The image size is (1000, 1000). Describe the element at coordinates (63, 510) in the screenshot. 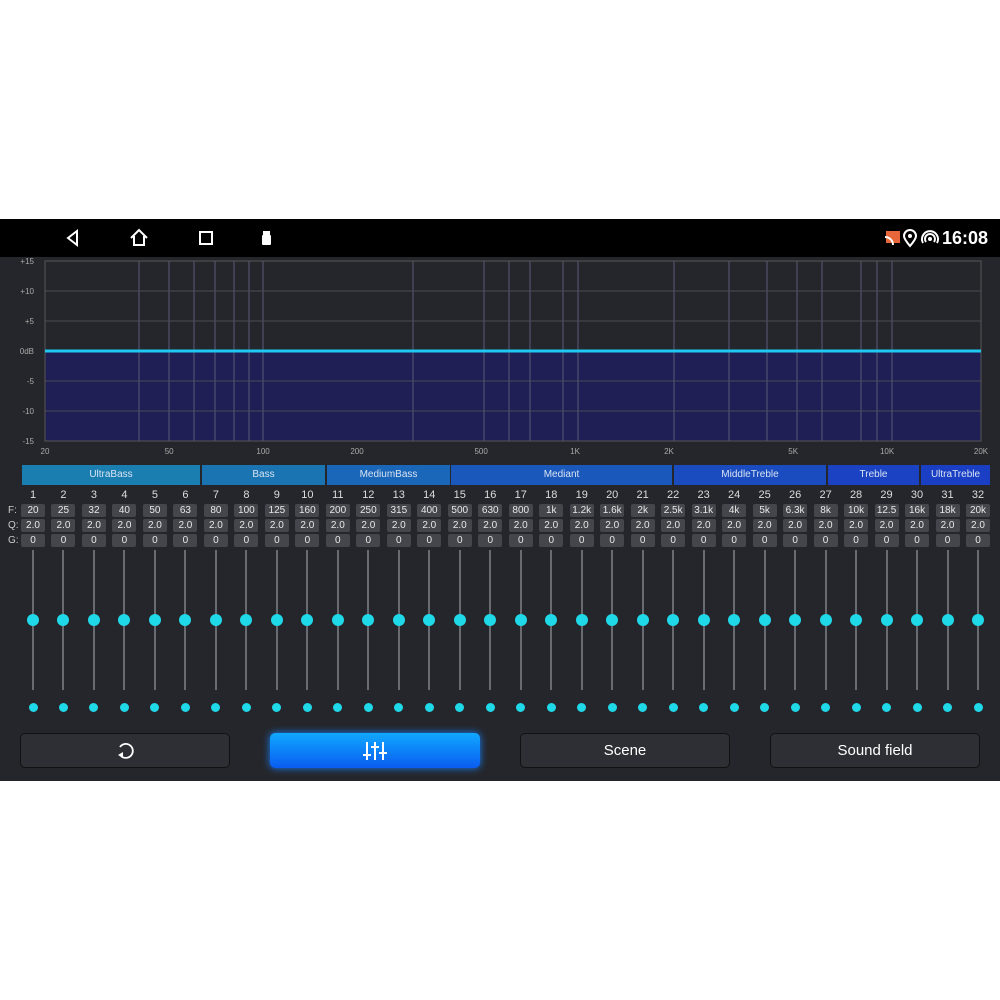

I see `band-frequency: 25` at that location.